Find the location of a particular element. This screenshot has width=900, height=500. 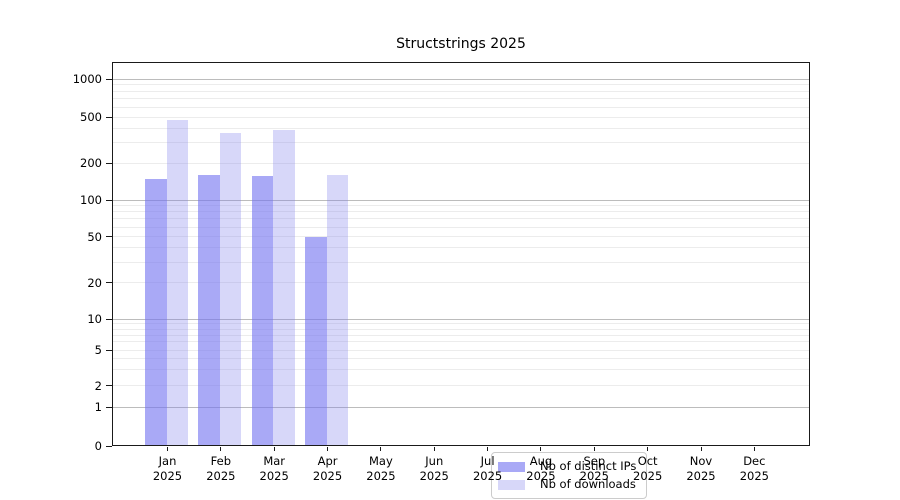

legend-label: Nb of distinct IPs is located at coordinates (588, 466).